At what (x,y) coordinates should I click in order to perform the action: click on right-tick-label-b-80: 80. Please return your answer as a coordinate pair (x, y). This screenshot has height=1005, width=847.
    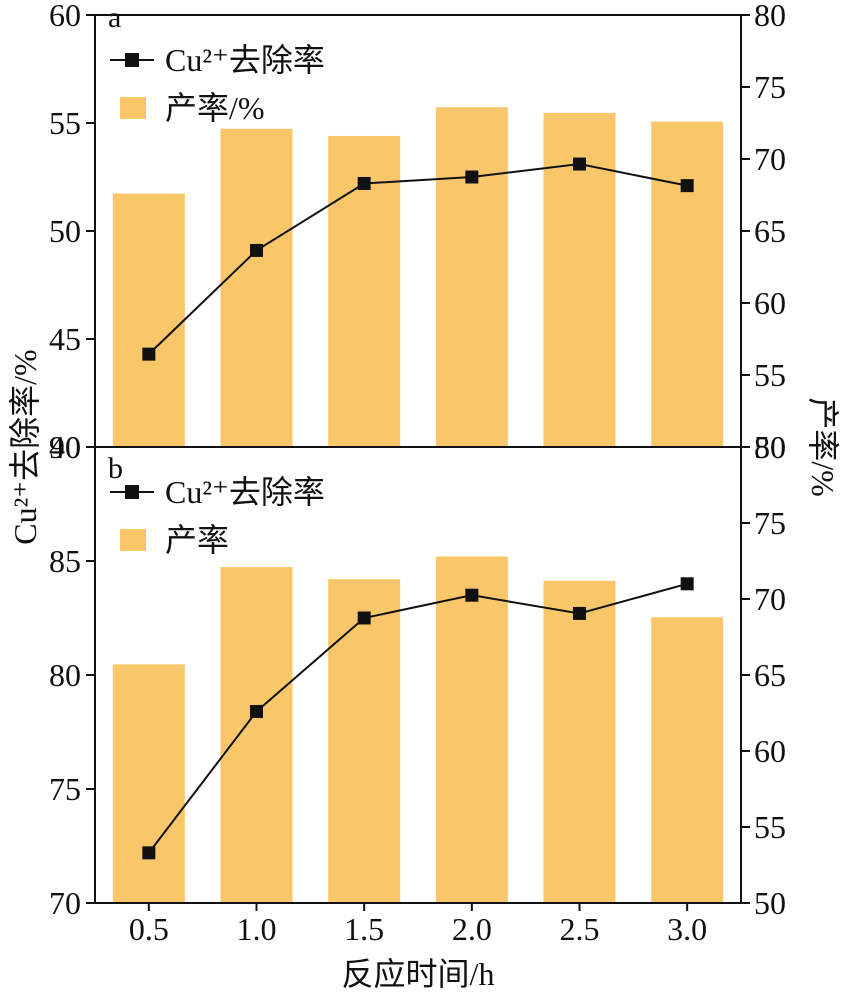
    Looking at the image, I should click on (770, 447).